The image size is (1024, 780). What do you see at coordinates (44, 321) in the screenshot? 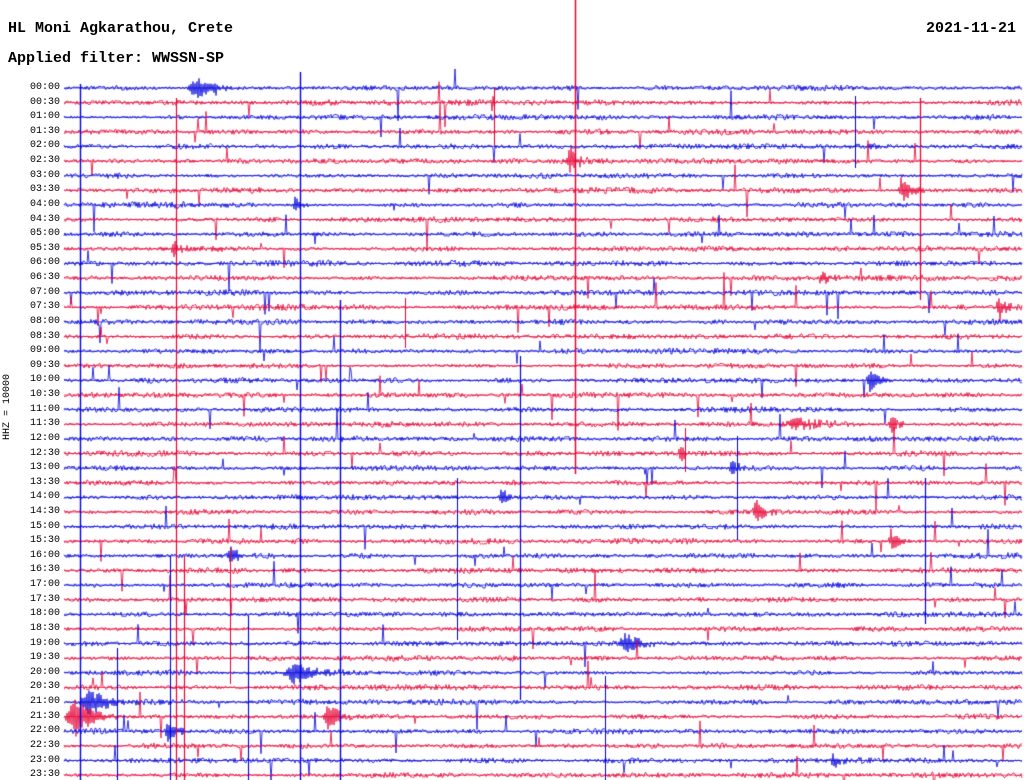
I see `time-label: 08:00` at bounding box center [44, 321].